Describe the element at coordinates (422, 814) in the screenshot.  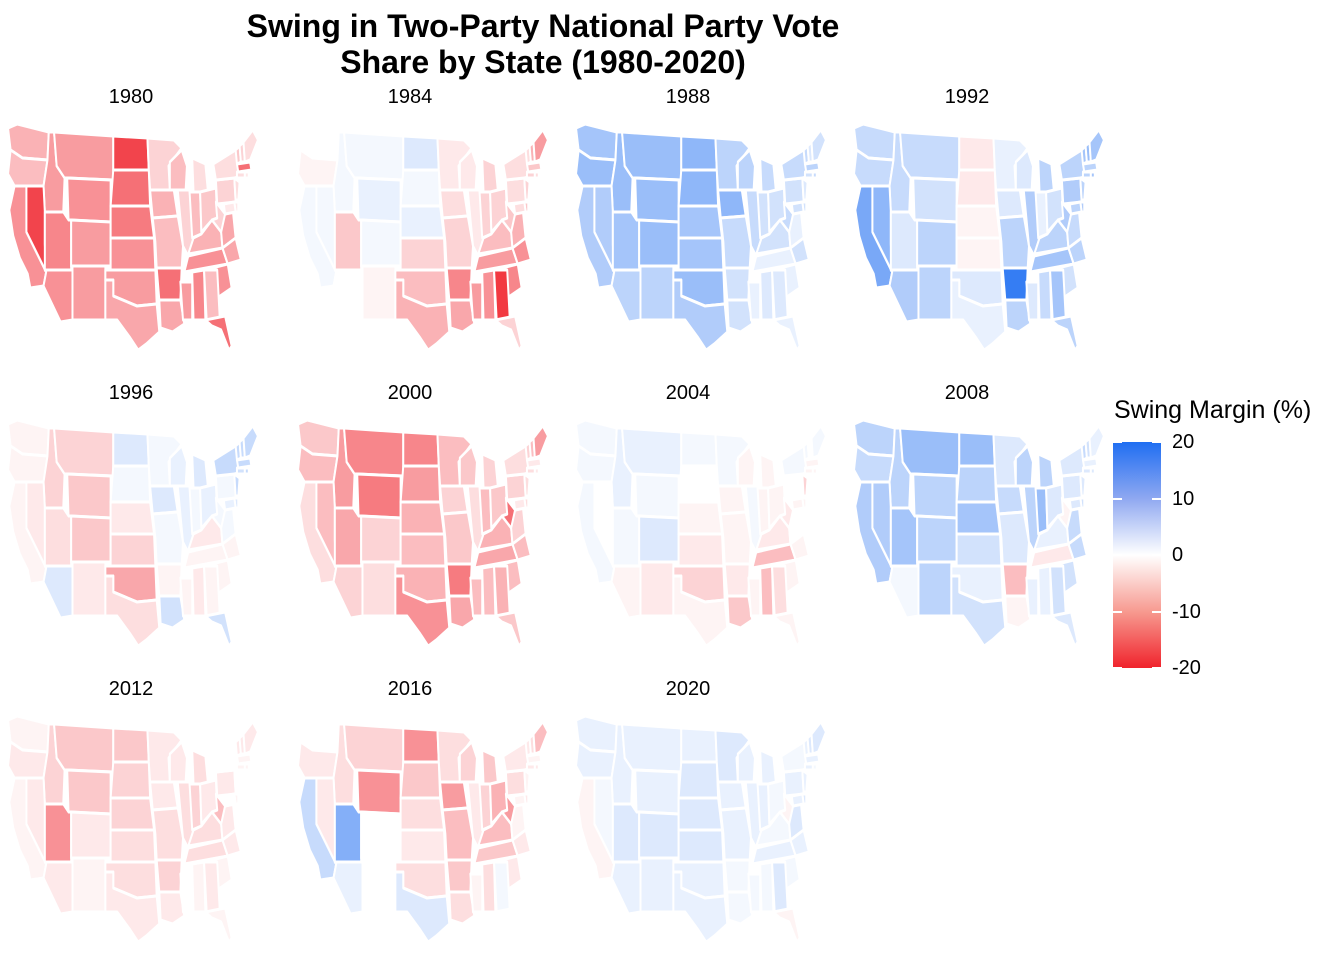
I see `state-NE-2016` at that location.